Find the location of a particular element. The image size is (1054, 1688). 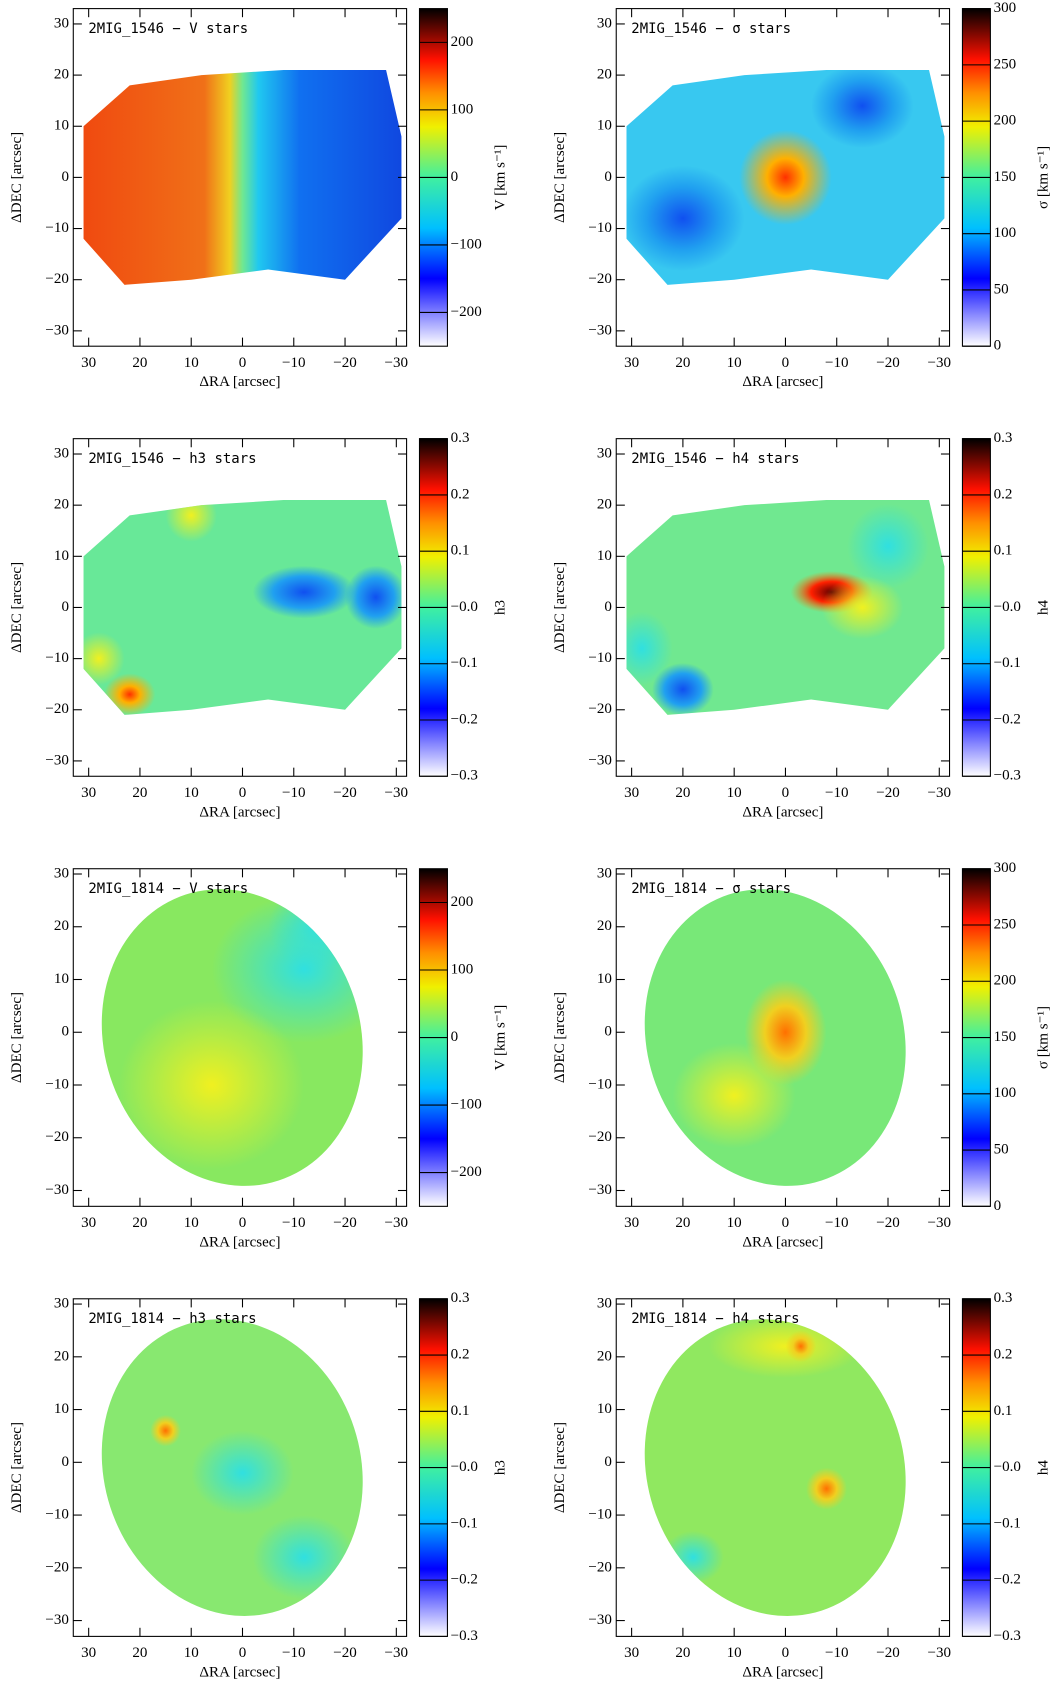

y-tick-label: 0 is located at coordinates (608, 1462).